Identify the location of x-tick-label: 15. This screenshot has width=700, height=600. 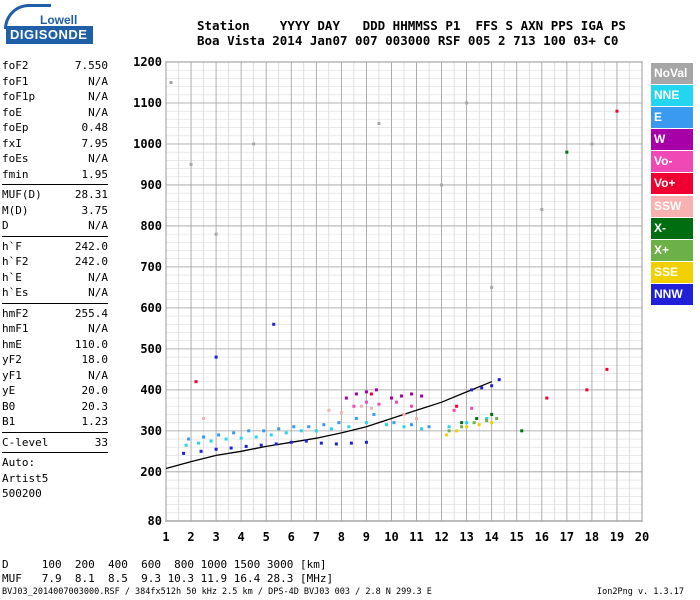
(517, 537).